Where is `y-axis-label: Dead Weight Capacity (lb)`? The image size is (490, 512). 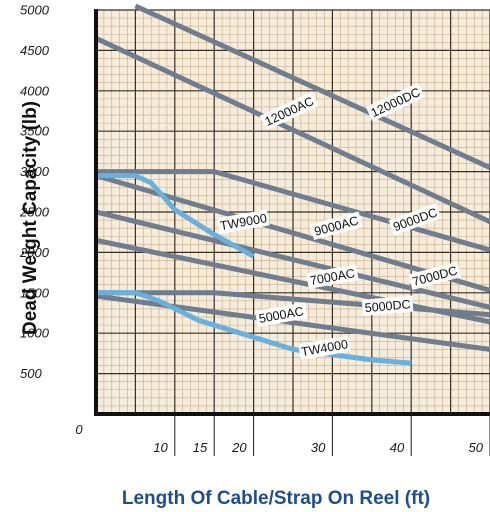
y-axis-label: Dead Weight Capacity (lb) is located at coordinates (30, 218).